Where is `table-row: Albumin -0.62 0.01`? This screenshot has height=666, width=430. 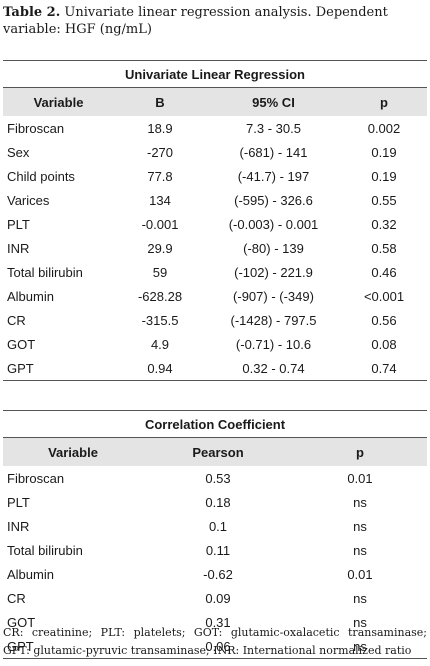
table-row: Albumin -0.62 0.01 is located at coordinates (215, 574).